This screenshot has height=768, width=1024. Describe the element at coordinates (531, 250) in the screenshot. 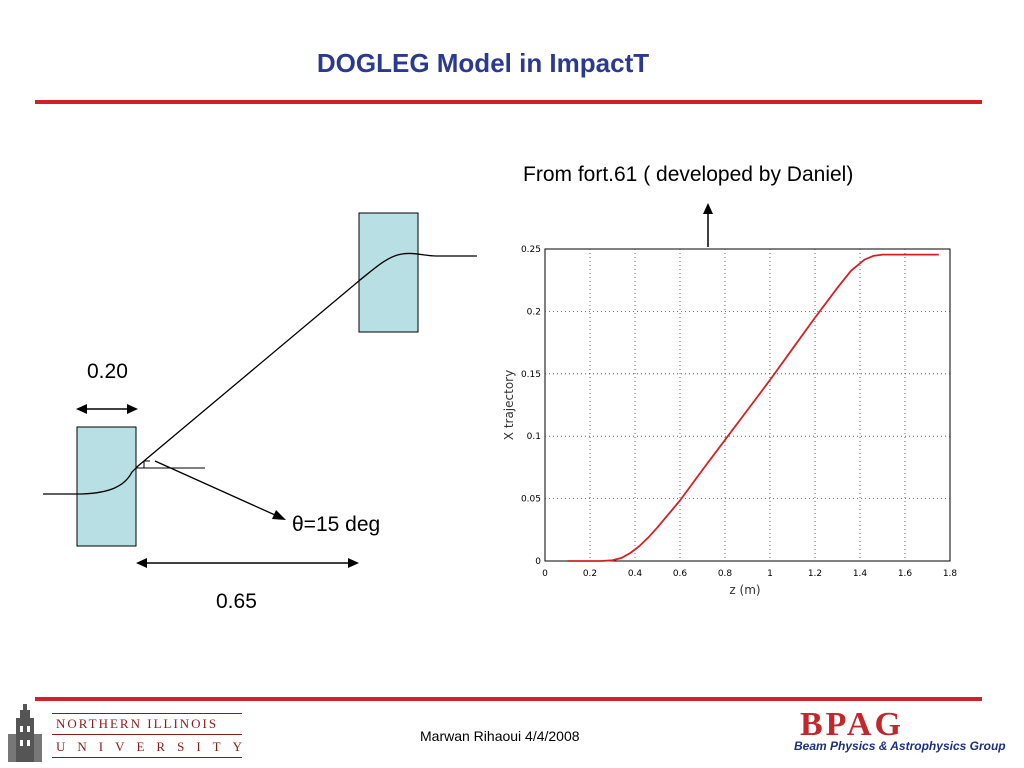

I see `chart-y-tick-label: 0.25` at that location.